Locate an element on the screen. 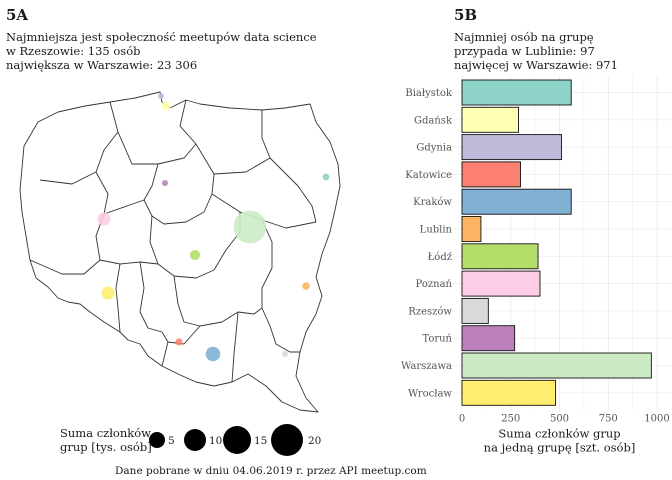  bubble-katowice is located at coordinates (179, 342).